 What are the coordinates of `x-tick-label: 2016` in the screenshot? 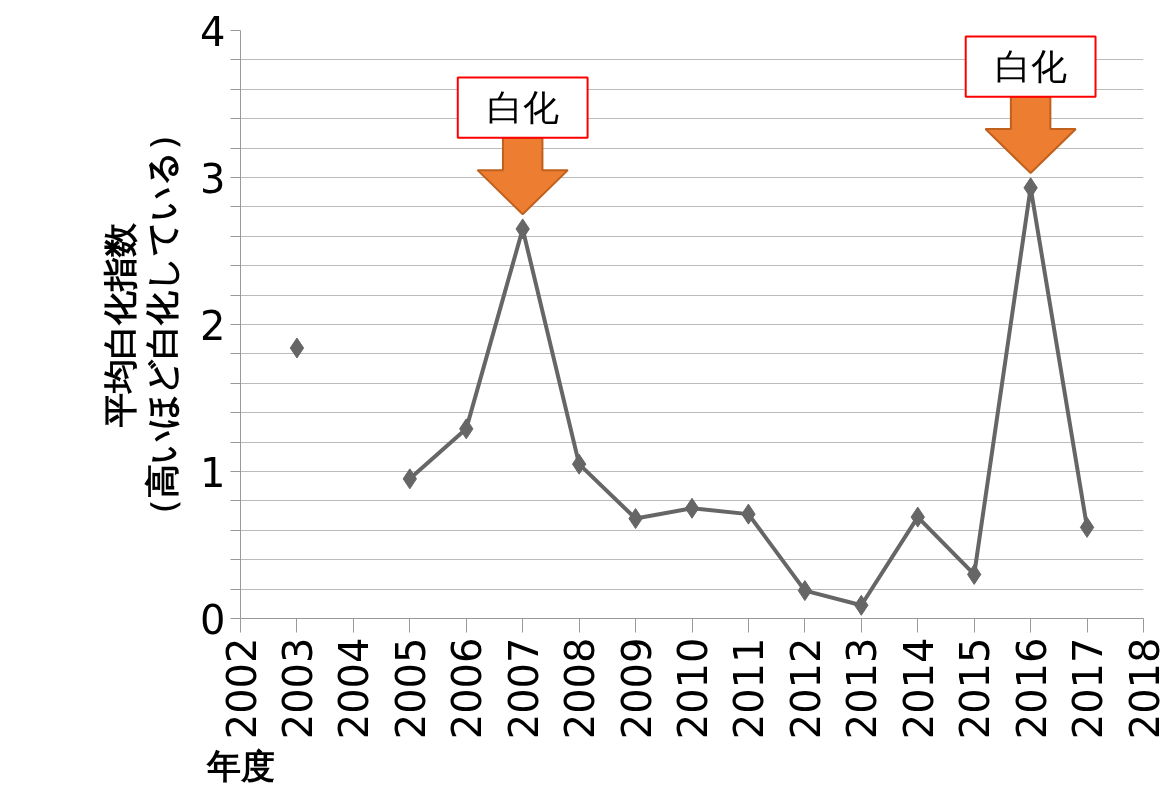 It's located at (1031, 688).